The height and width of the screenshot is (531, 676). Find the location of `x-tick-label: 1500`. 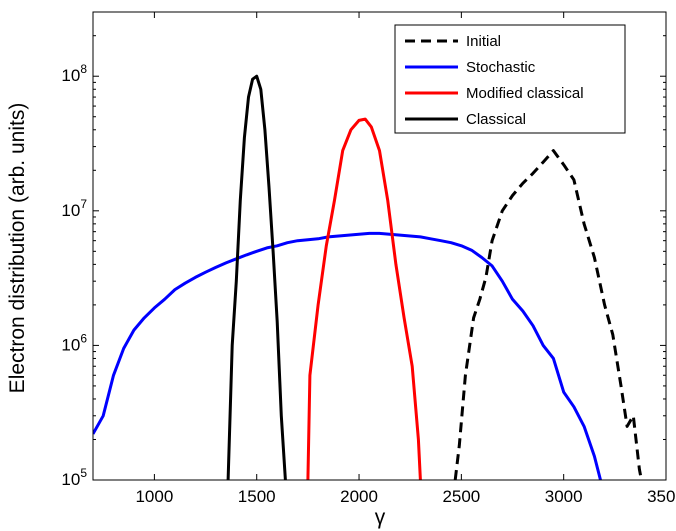

x-tick-label: 1500 is located at coordinates (257, 496).